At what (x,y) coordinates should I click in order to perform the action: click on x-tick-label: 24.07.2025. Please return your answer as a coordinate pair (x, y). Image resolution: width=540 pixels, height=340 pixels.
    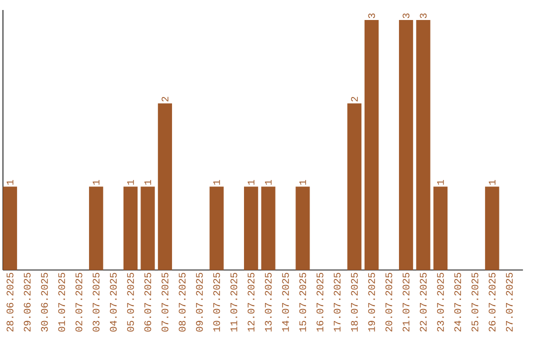
    Looking at the image, I should click on (458, 302).